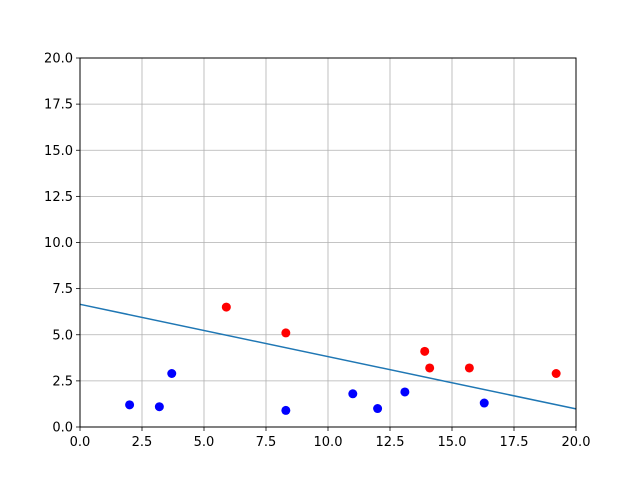 The image size is (640, 480). What do you see at coordinates (62, 428) in the screenshot?
I see `y-tick-label-0: 0.0` at bounding box center [62, 428].